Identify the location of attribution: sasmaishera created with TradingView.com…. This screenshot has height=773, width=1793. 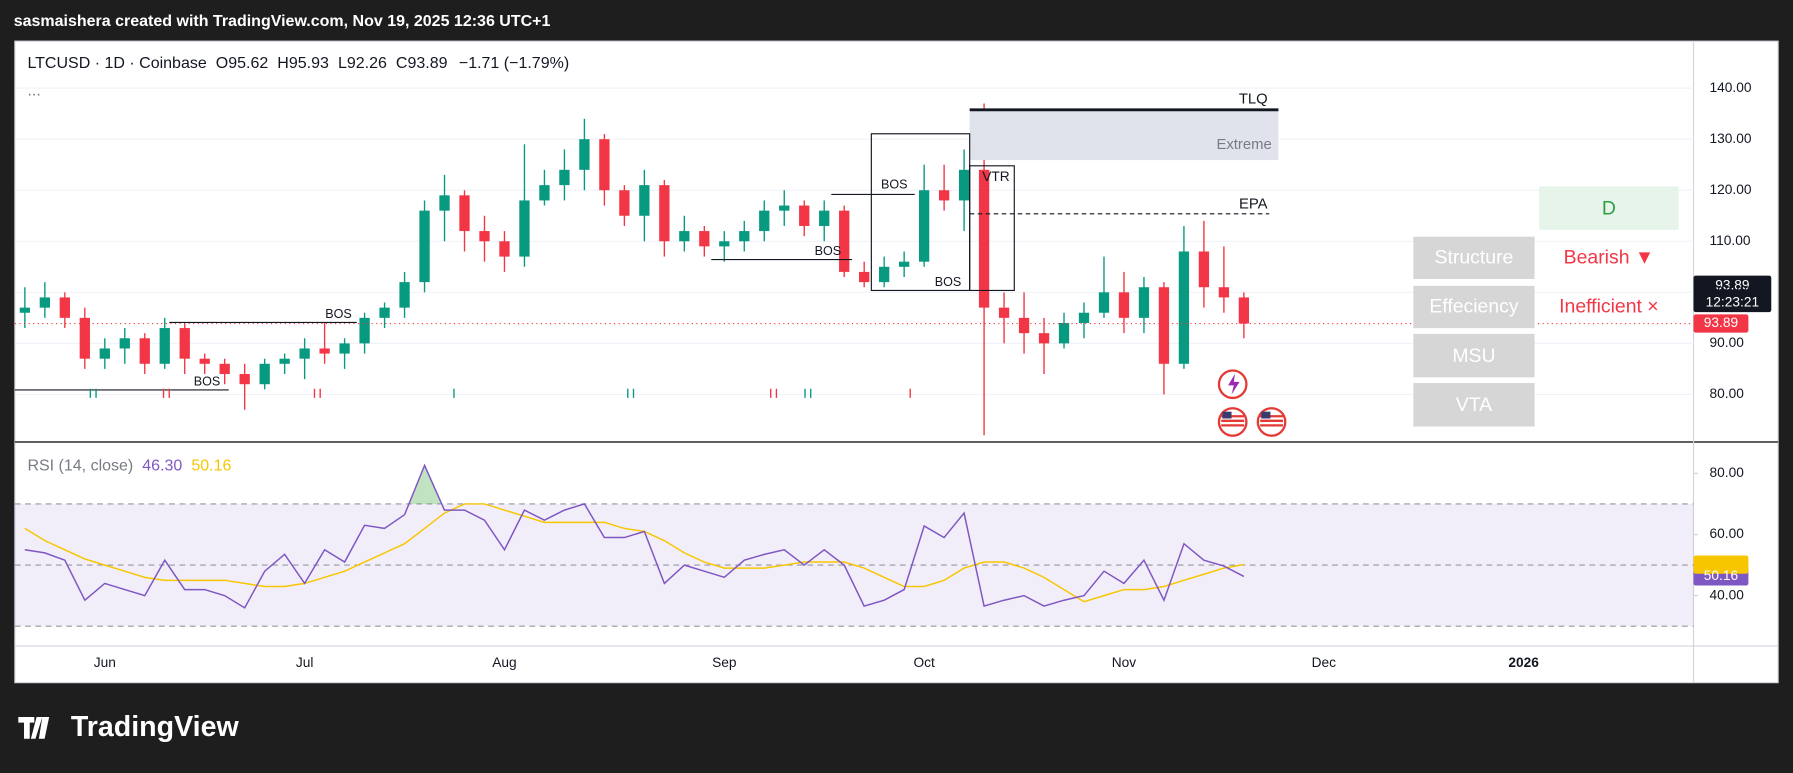
(282, 21).